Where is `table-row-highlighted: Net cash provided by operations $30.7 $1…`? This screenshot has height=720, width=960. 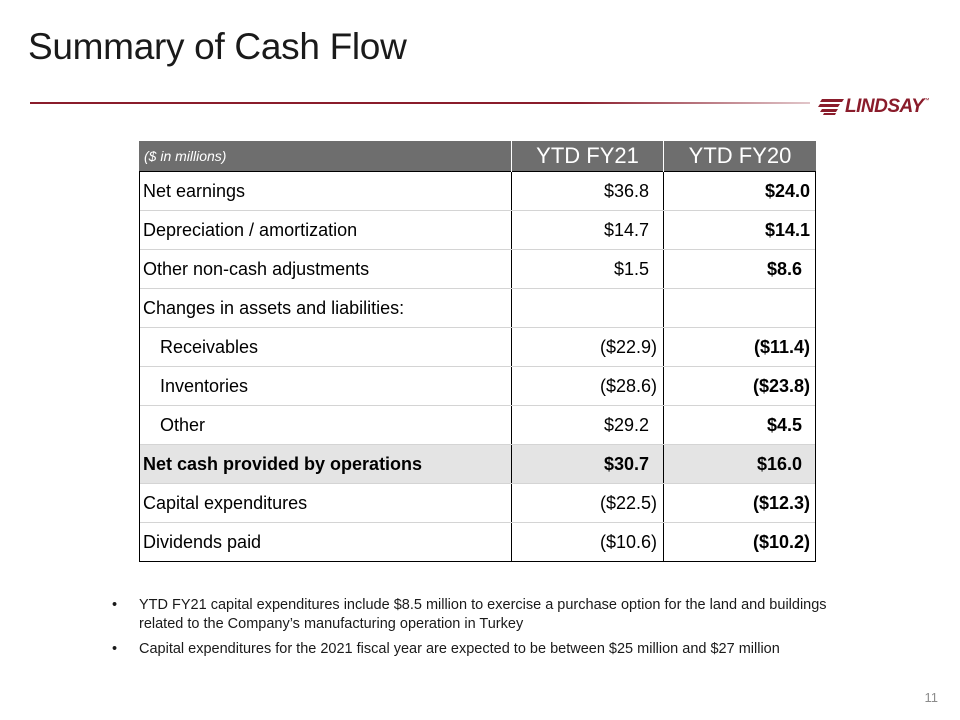
table-row-highlighted: Net cash provided by operations $30.7 $1… is located at coordinates (477, 464).